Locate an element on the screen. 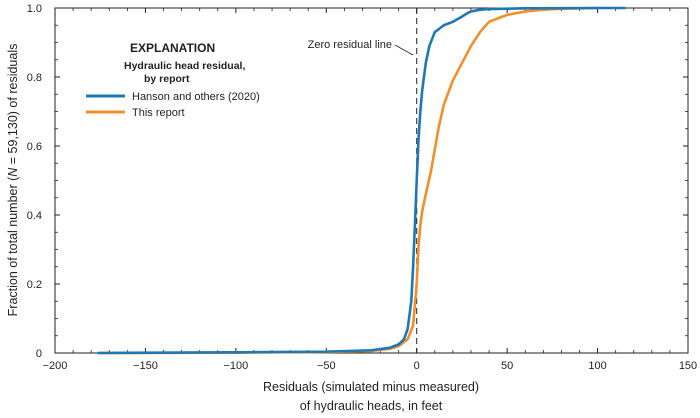  zero-residual-leader is located at coordinates (404, 50).